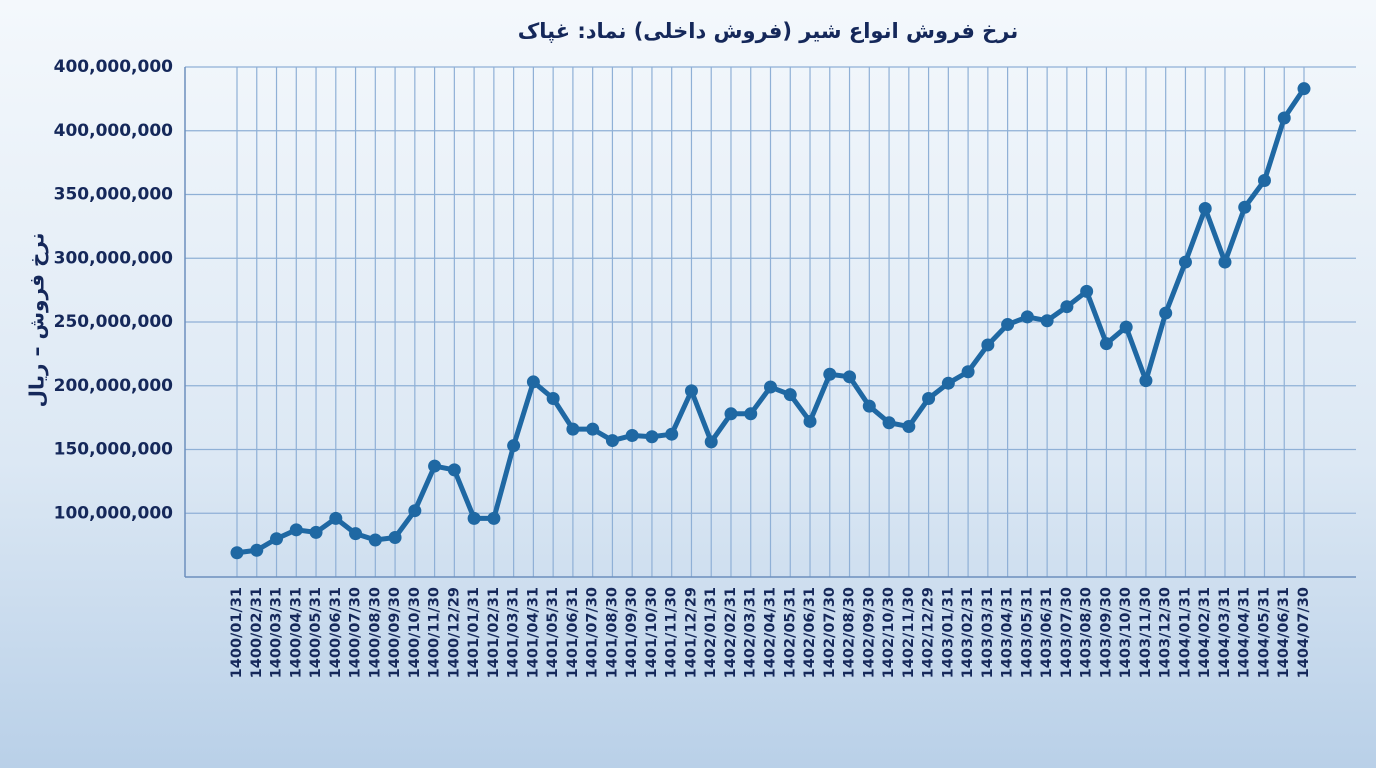 The image size is (1376, 768). I want to click on x-tick-label: 1403/10/30, so click(1126, 632).